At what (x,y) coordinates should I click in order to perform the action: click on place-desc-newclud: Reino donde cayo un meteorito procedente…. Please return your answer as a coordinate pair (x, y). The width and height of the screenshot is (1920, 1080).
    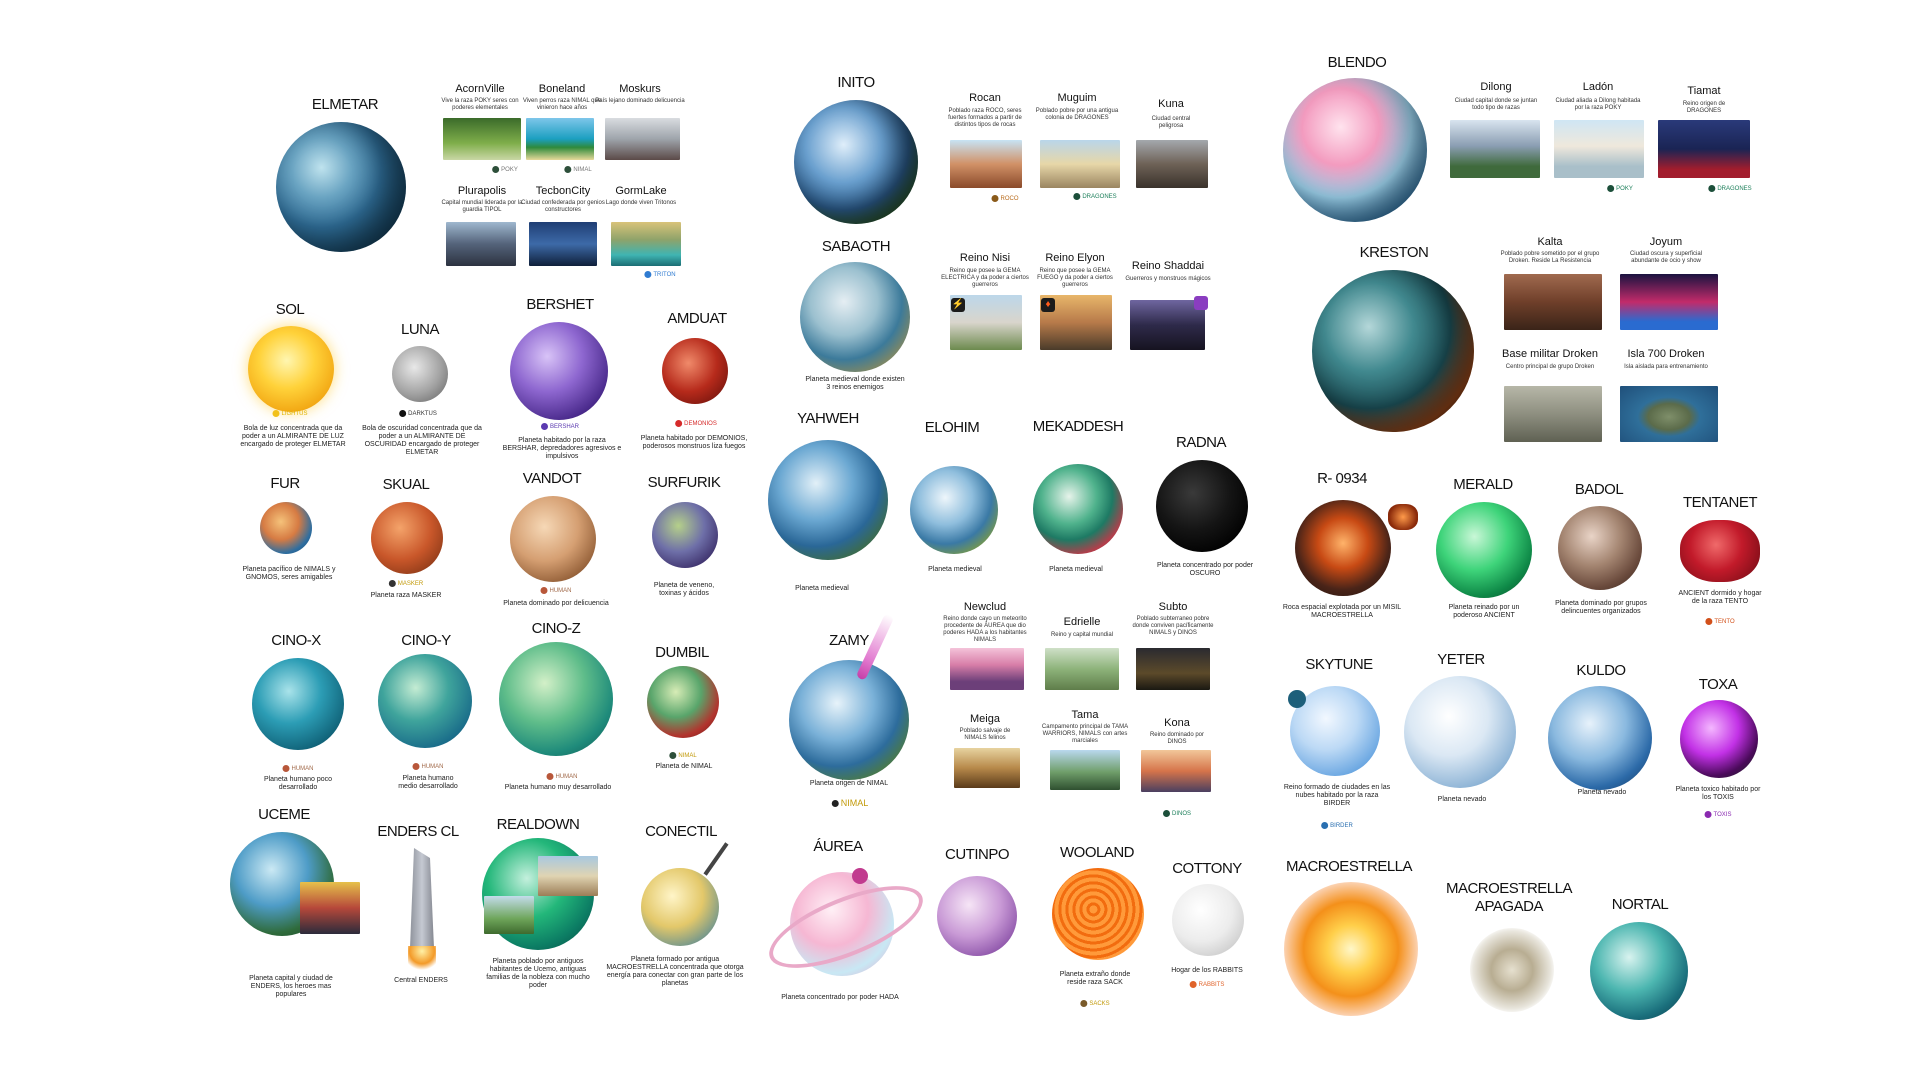
    Looking at the image, I should click on (985, 629).